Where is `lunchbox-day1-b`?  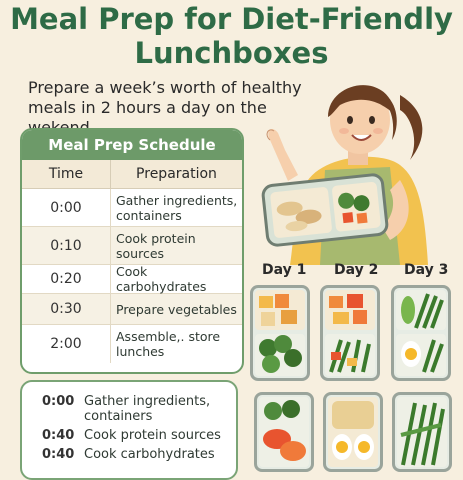 lunchbox-day1-b is located at coordinates (284, 432).